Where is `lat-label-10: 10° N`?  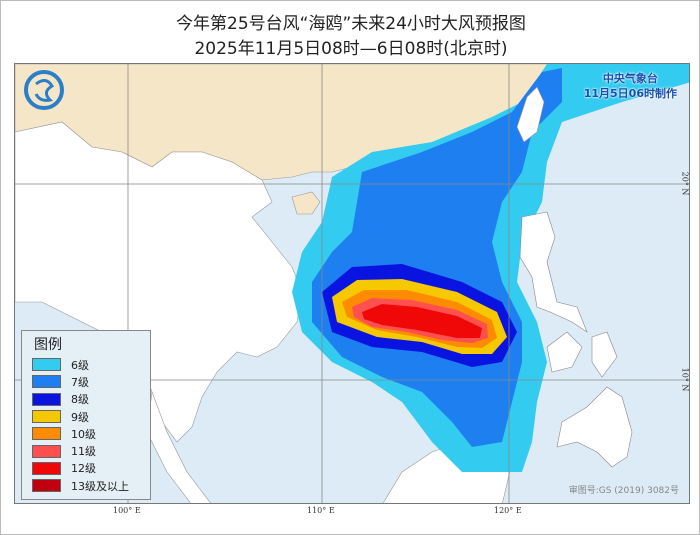 lat-label-10: 10° N is located at coordinates (685, 379).